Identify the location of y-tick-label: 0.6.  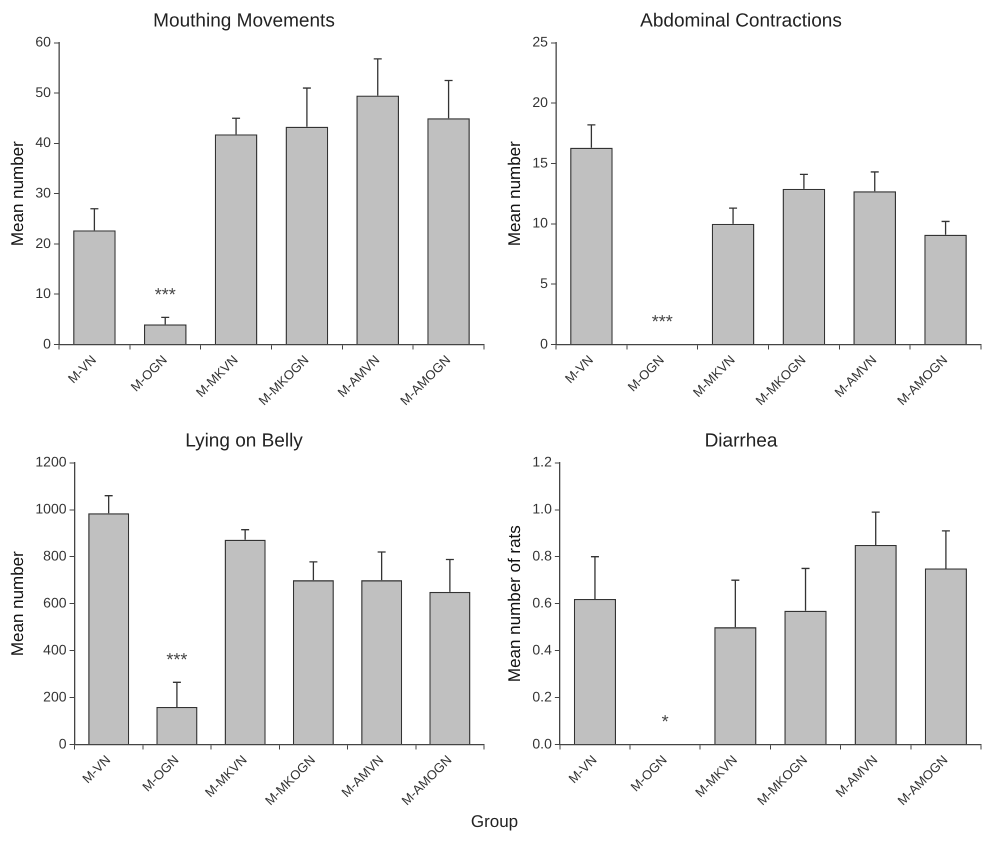
(542, 602).